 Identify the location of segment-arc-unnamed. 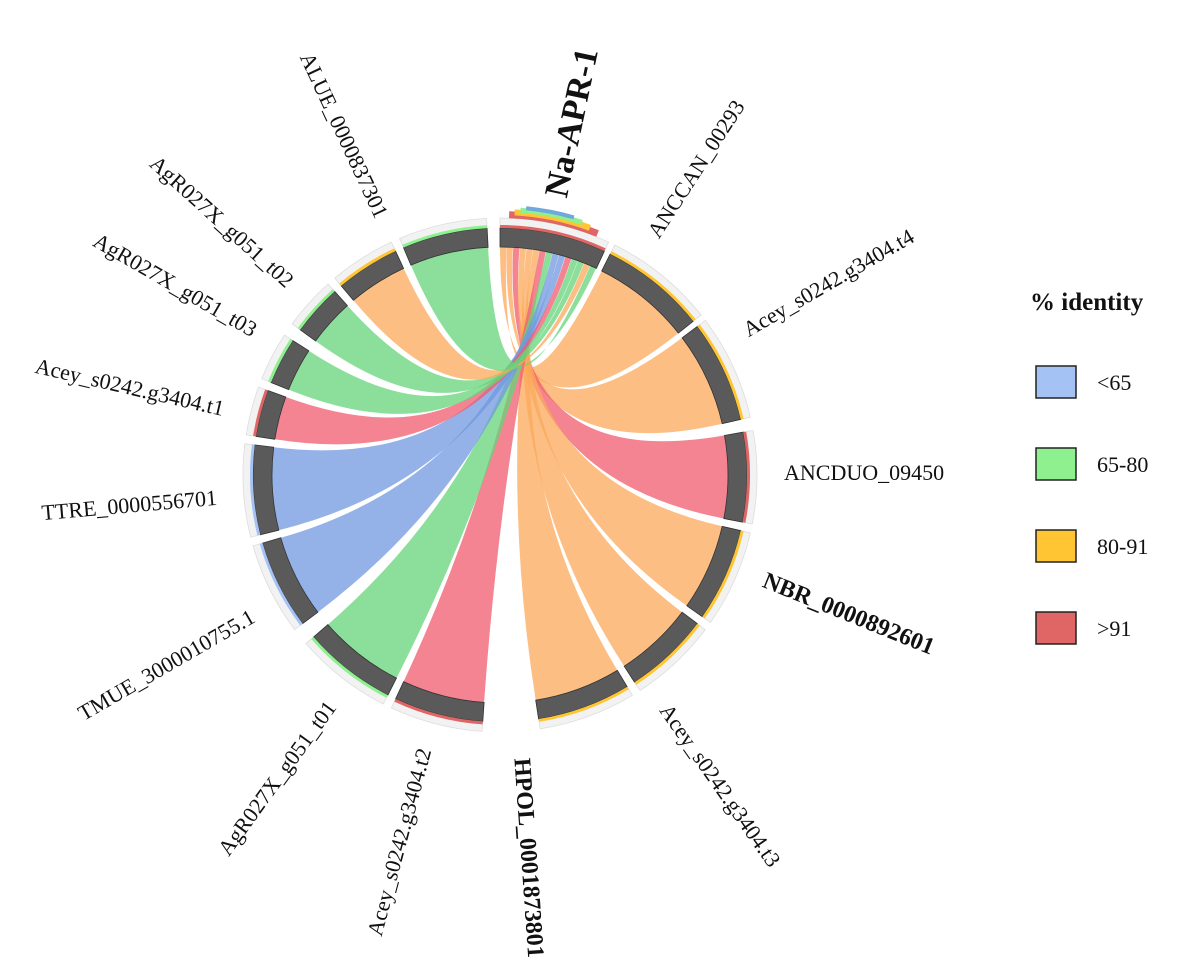
(445, 246).